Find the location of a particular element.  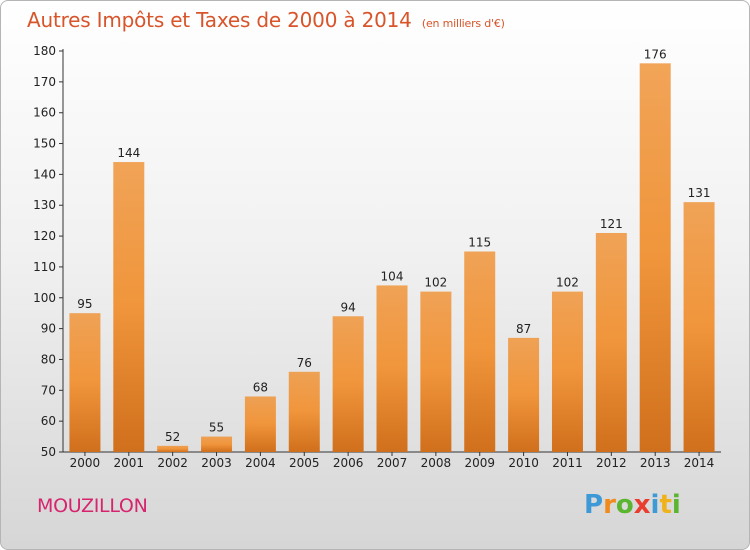

bar-value-label: 87 is located at coordinates (523, 329).